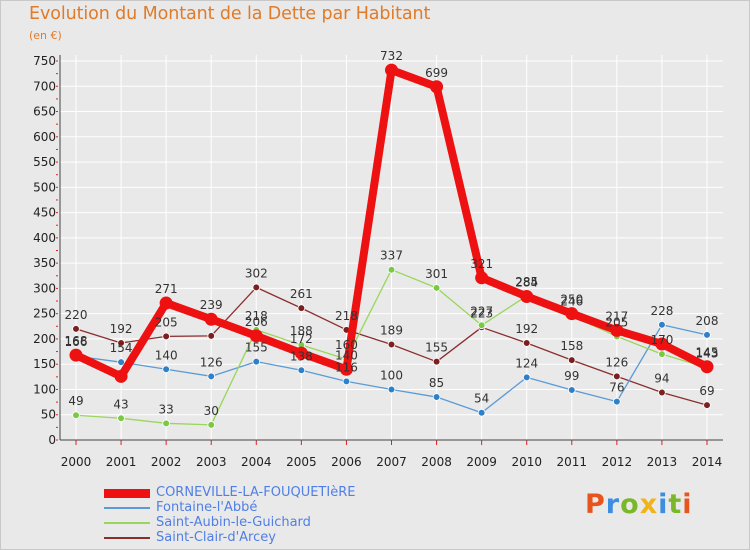 The height and width of the screenshot is (550, 750). I want to click on chart-subtitle: (en €), so click(45, 35).